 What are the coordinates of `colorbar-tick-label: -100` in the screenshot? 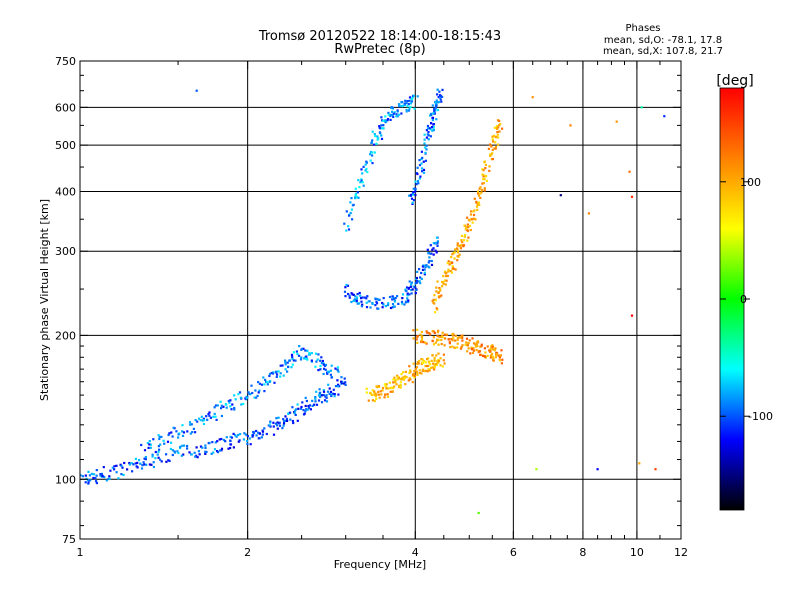 It's located at (760, 416).